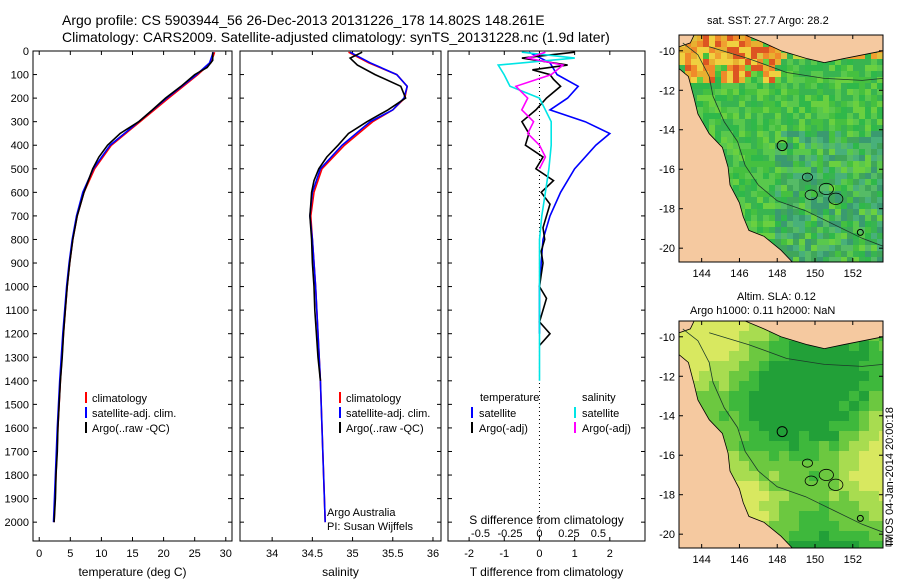 The width and height of the screenshot is (900, 580). Describe the element at coordinates (667, 417) in the screenshot. I see `map-y-tick-label: -14` at that location.